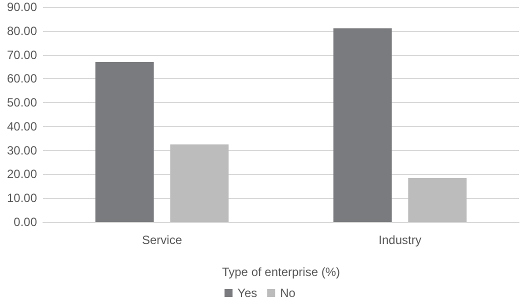 The height and width of the screenshot is (304, 520). Describe the element at coordinates (22, 126) in the screenshot. I see `y-tick-label: 40.00` at that location.